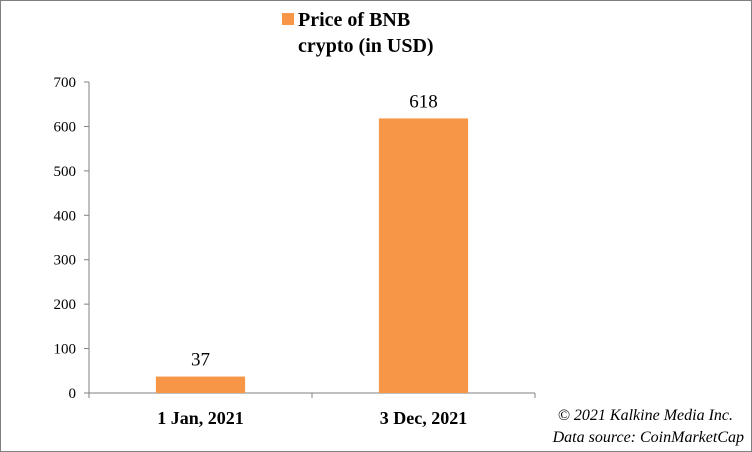  Describe the element at coordinates (65, 305) in the screenshot. I see `y-tick-label: 200` at that location.